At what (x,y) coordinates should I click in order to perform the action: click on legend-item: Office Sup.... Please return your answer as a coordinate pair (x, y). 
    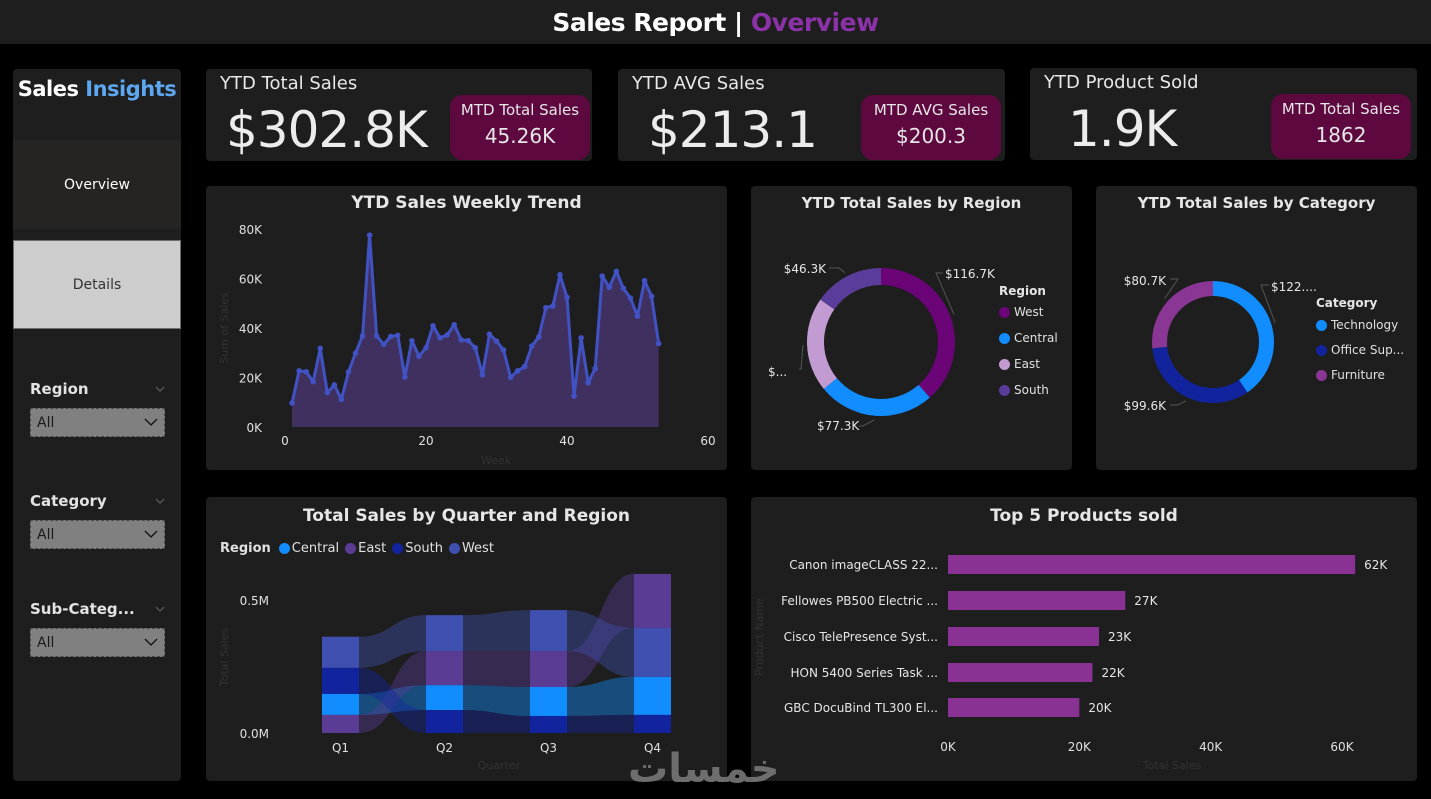
    Looking at the image, I should click on (1360, 350).